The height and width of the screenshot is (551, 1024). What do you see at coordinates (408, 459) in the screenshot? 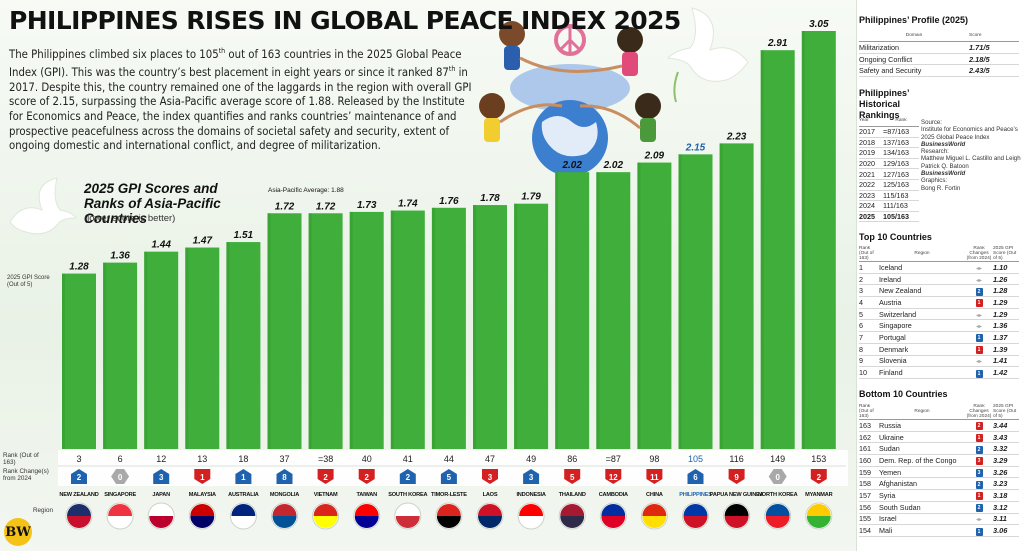
I see `rank-label: 41` at bounding box center [408, 459].